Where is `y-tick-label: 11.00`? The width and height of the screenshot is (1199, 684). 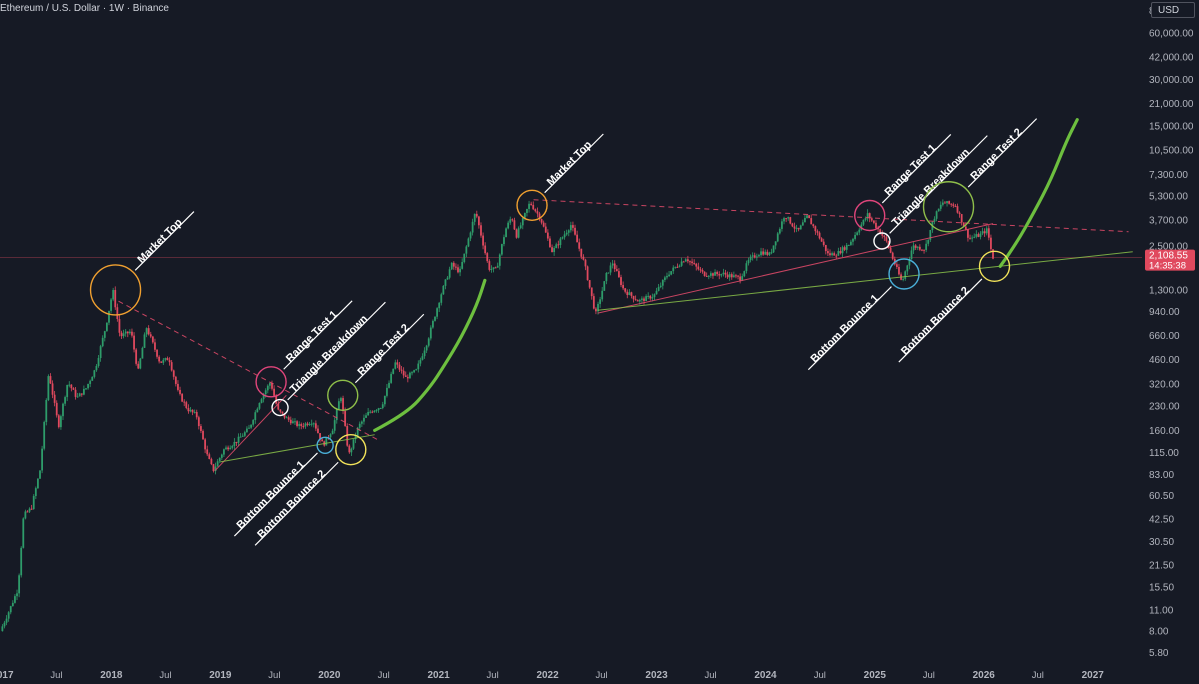 y-tick-label: 11.00 is located at coordinates (1161, 610).